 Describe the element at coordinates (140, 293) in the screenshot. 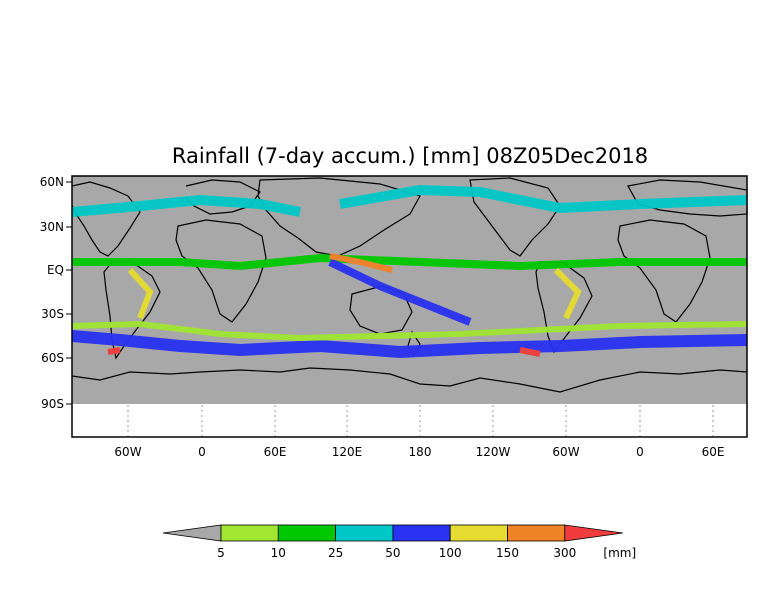

I see `rain-band-amazon` at that location.